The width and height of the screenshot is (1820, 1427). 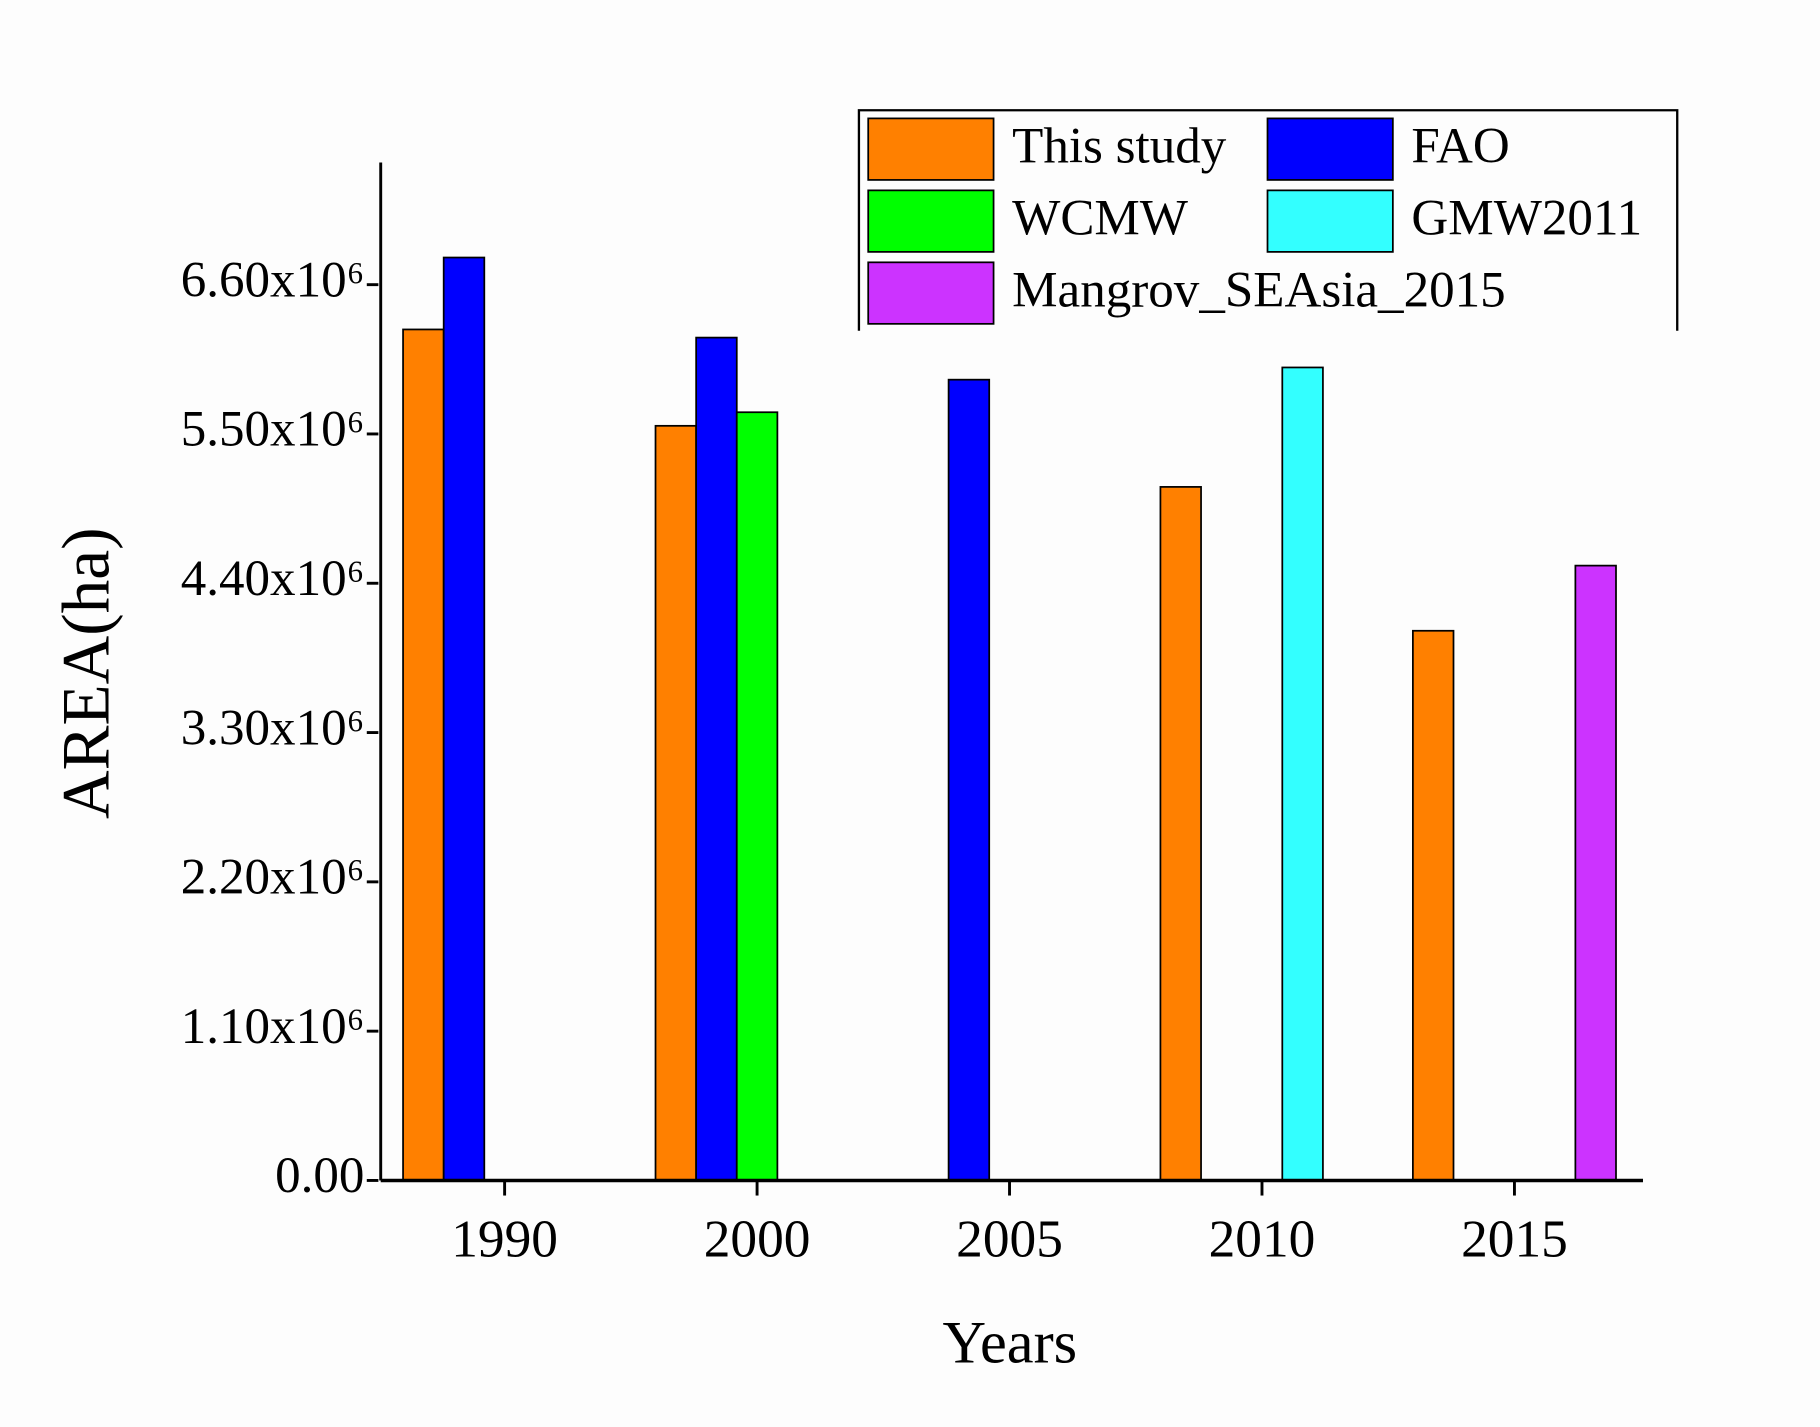 I want to click on x-tick-label: 2015, so click(x=1514, y=1239).